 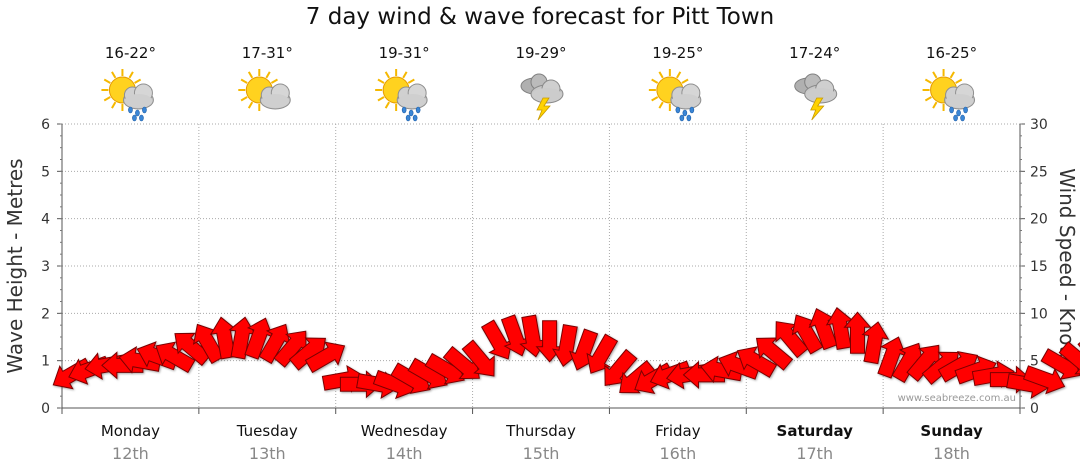 I want to click on day-temp: 16-25°, so click(x=951, y=53).